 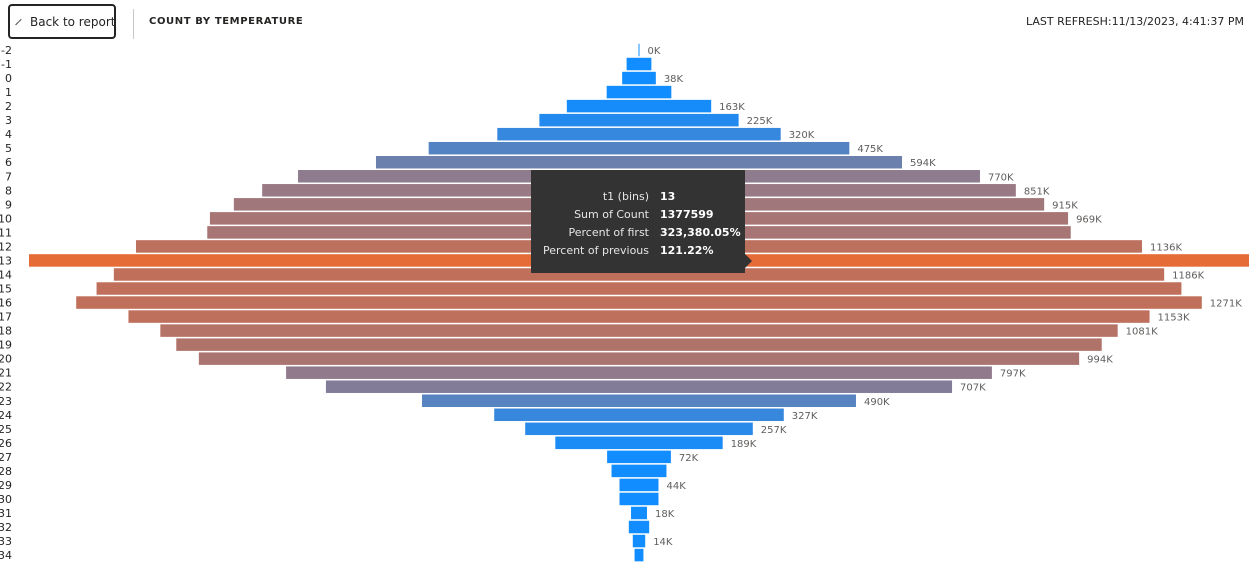 I want to click on data-label: 44K, so click(x=676, y=486).